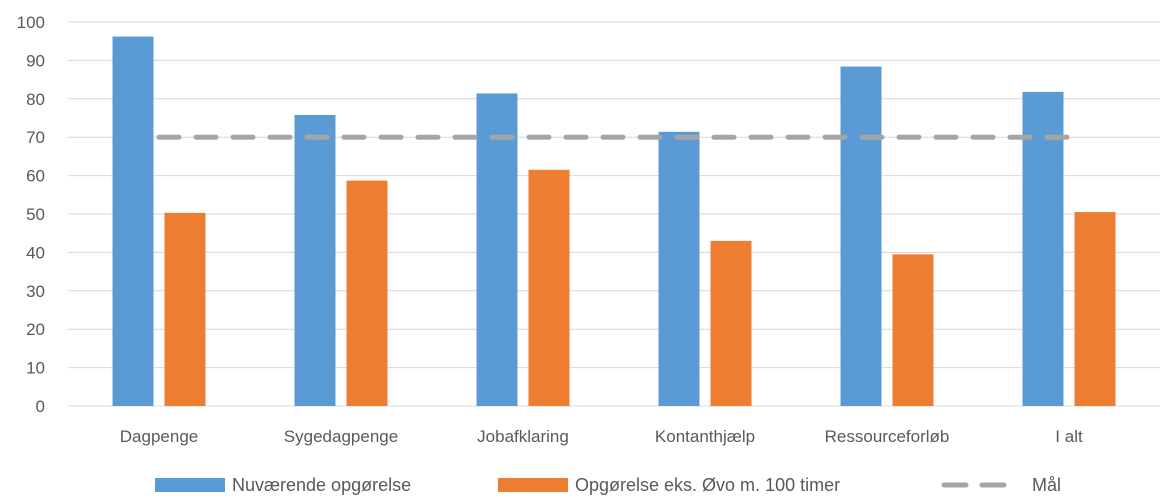 This screenshot has height=500, width=1167. Describe the element at coordinates (35, 99) in the screenshot. I see `y-tick-label: 80` at that location.